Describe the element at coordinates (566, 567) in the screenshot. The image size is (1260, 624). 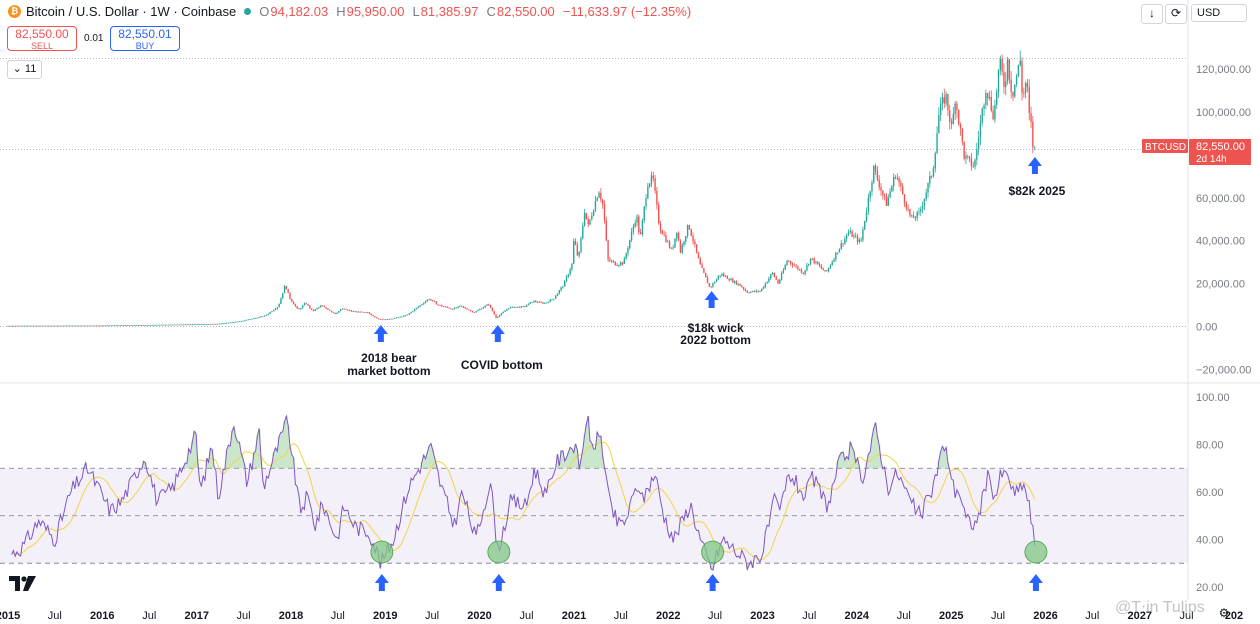
I see `rsi-oversold-fill` at that location.